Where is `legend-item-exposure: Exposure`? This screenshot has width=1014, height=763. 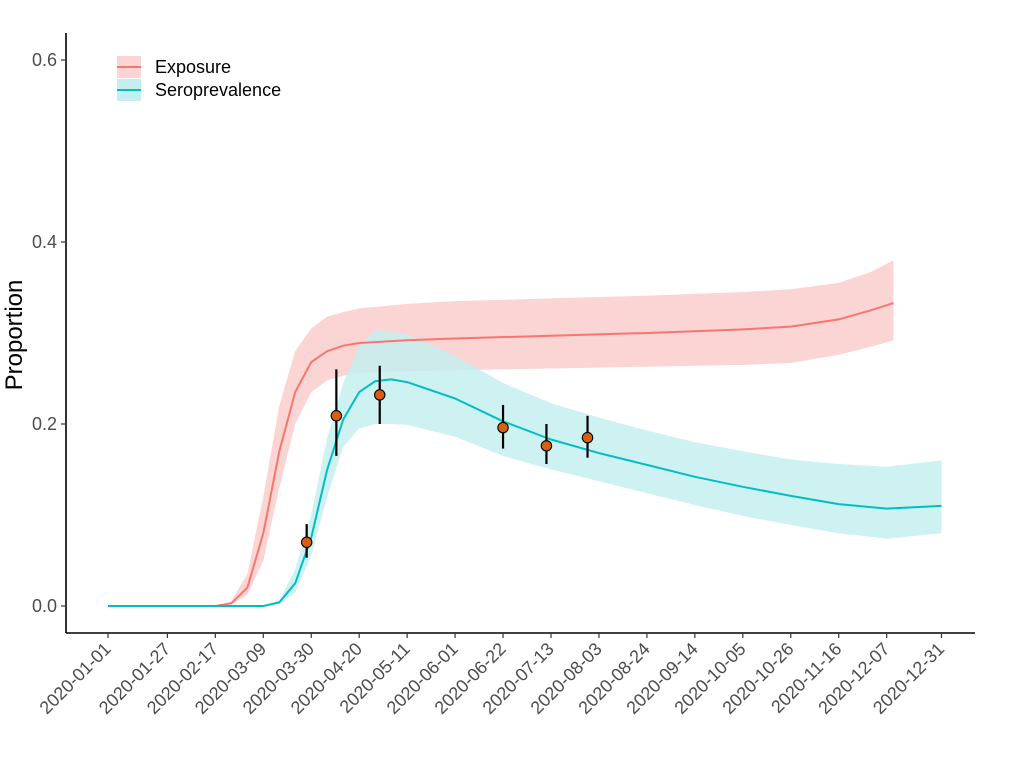 legend-item-exposure: Exposure is located at coordinates (174, 67).